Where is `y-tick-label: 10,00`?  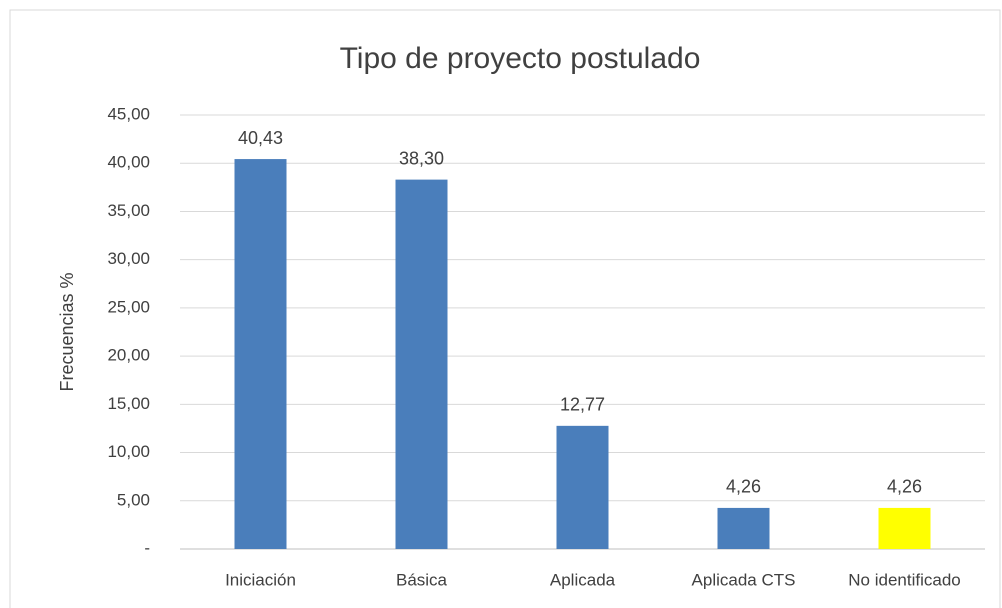
y-tick-label: 10,00 is located at coordinates (128, 451).